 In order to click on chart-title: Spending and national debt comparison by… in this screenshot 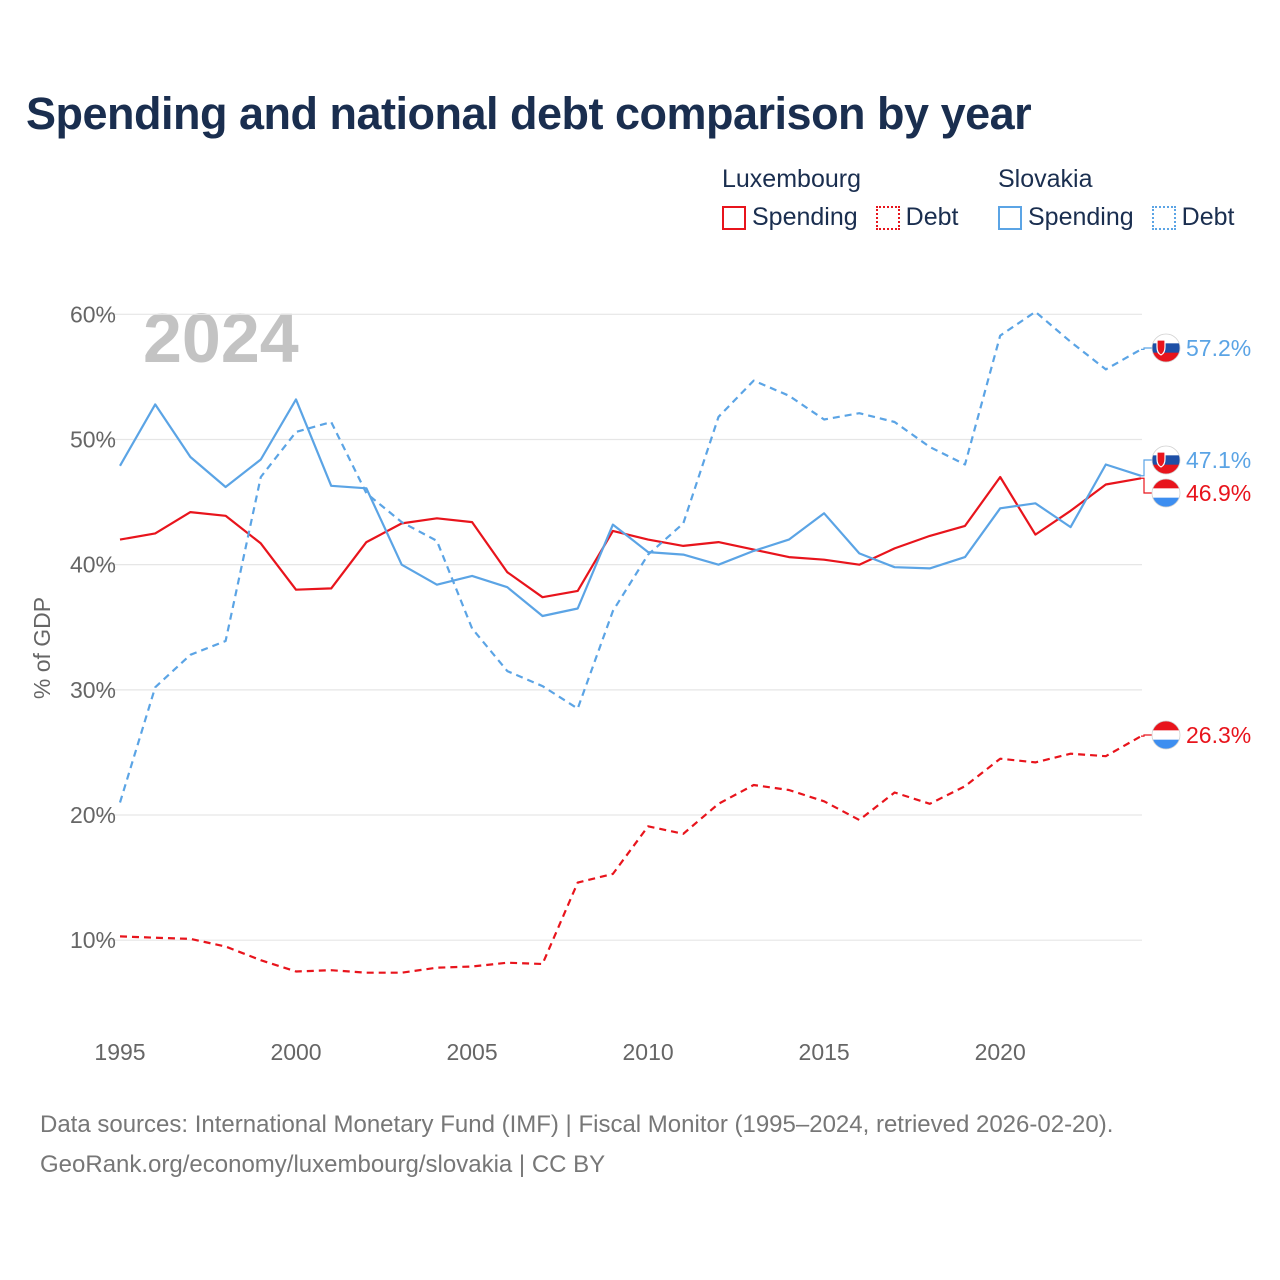, I will do `click(529, 113)`.